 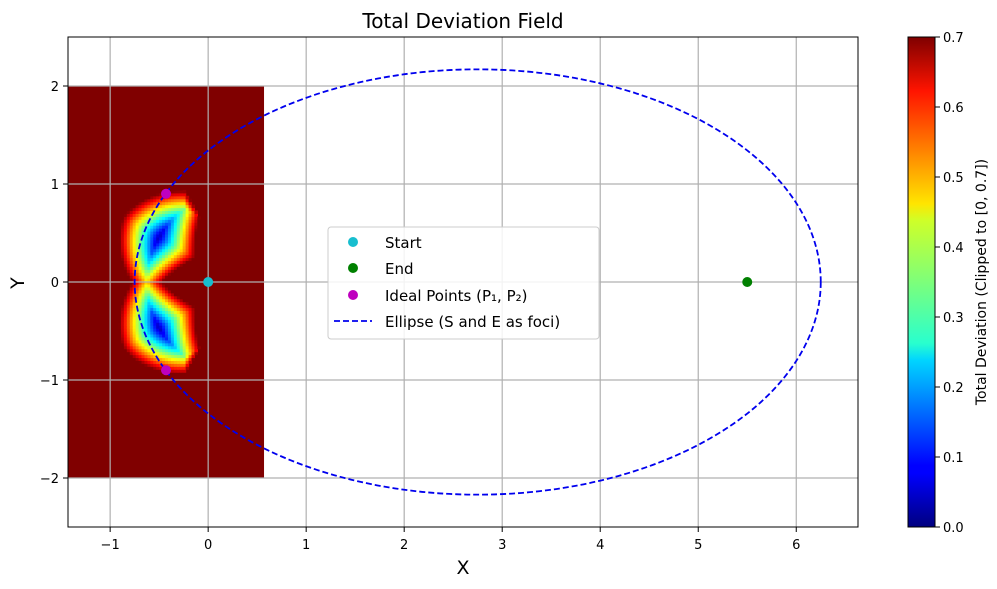 I want to click on colorbar-tick-label: 0.7, so click(x=953, y=38).